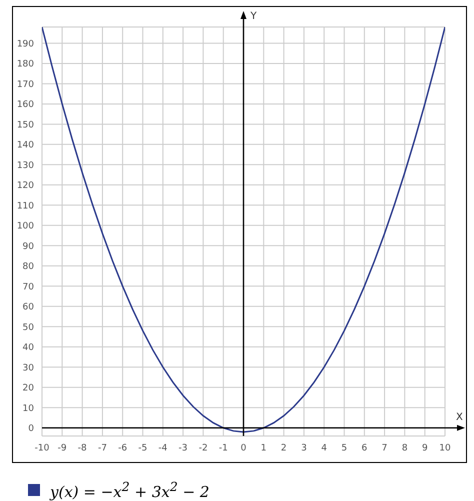 The width and height of the screenshot is (474, 501). What do you see at coordinates (31, 429) in the screenshot?
I see `y-tick-label: 0` at bounding box center [31, 429].